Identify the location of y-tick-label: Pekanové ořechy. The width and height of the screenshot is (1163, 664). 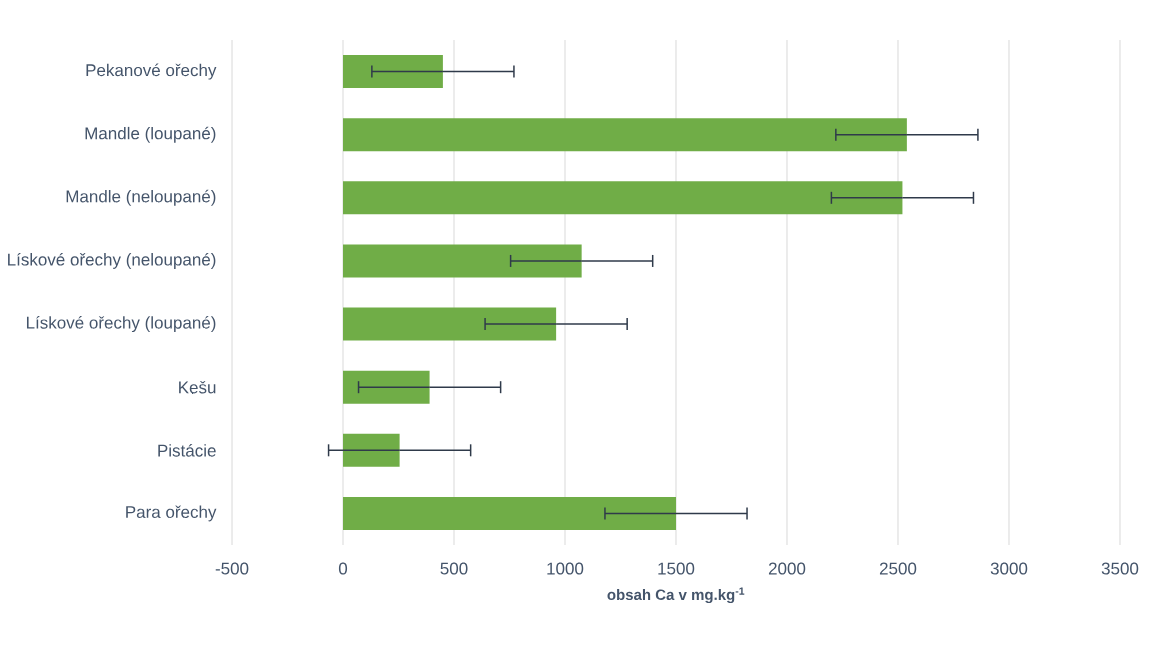
(151, 71).